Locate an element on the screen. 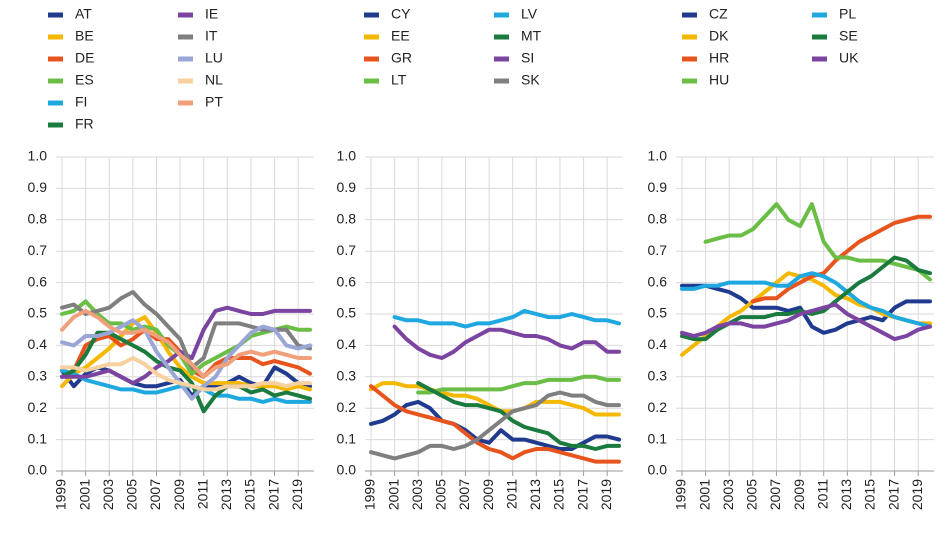 The image size is (945, 538). legend-label: FI is located at coordinates (81, 102).